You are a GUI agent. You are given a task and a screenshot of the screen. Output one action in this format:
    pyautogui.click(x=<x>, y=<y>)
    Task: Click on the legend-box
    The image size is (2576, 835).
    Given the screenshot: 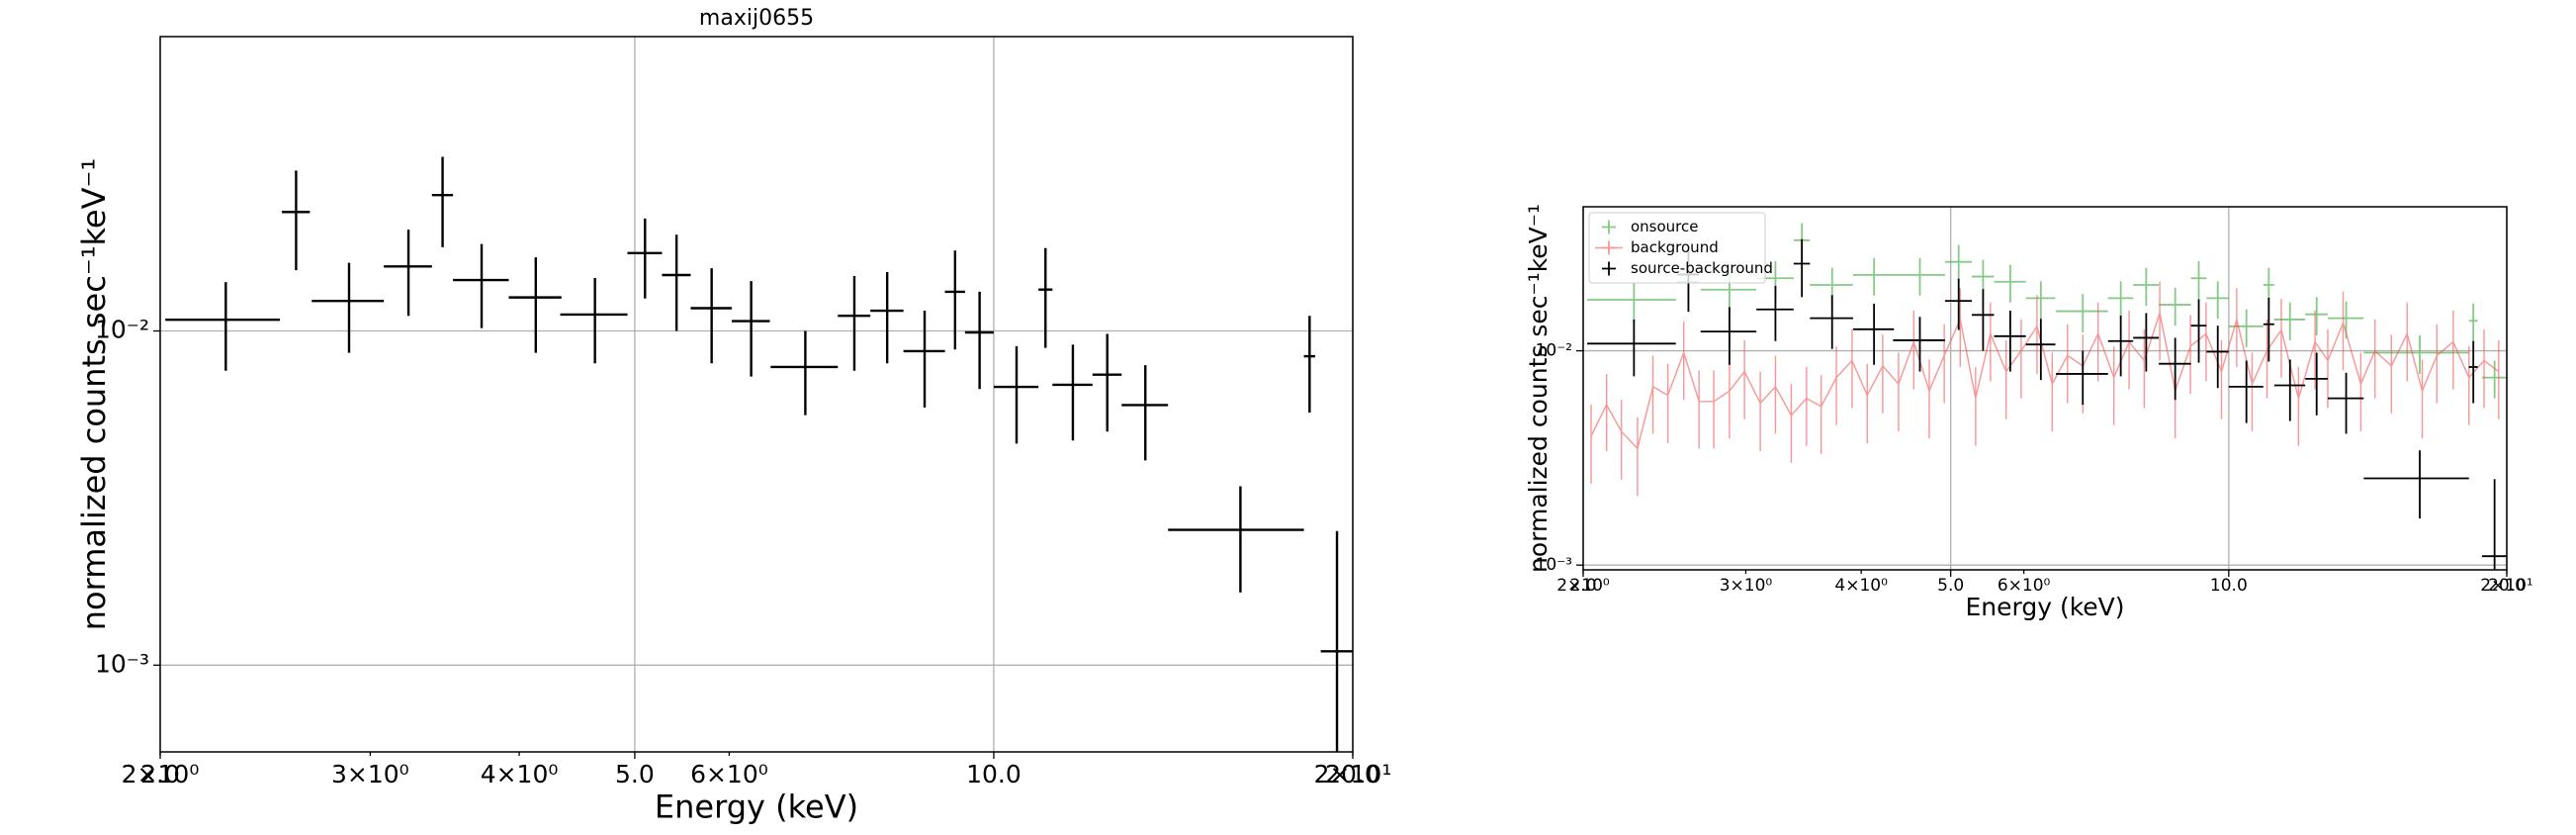 What is the action you would take?
    pyautogui.click(x=1677, y=248)
    